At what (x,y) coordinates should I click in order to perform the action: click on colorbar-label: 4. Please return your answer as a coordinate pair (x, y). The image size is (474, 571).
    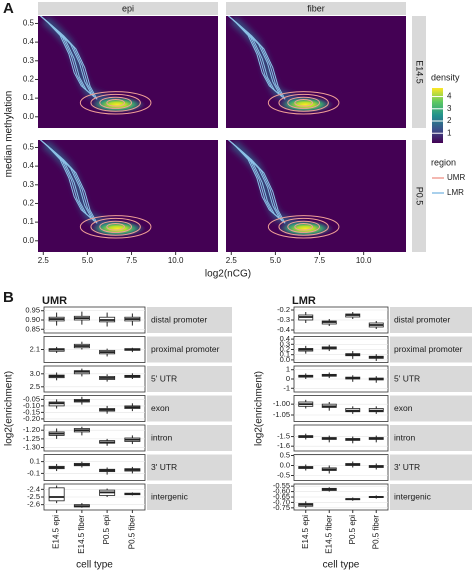
    Looking at the image, I should click on (449, 96).